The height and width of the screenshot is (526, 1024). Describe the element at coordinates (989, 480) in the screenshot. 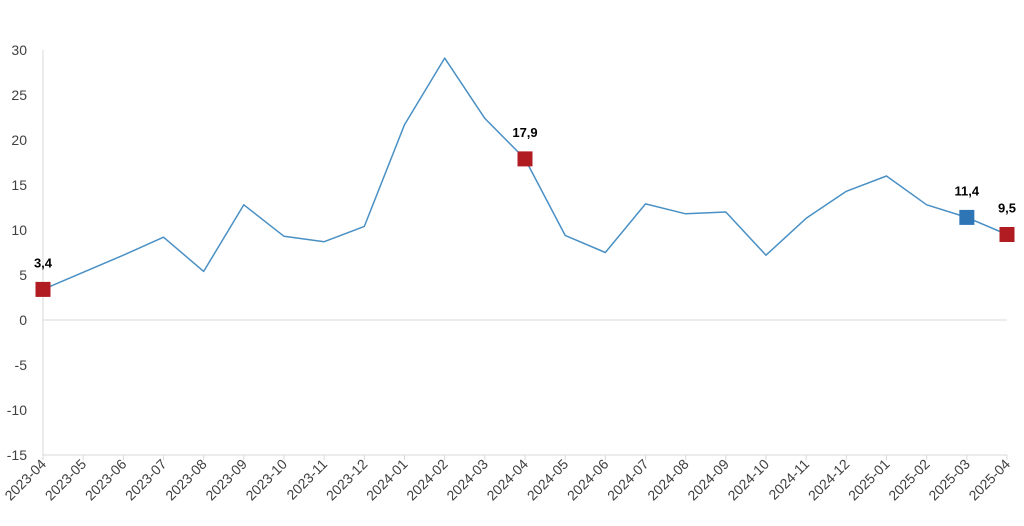

I see `x-tick-label: 2025-04` at that location.